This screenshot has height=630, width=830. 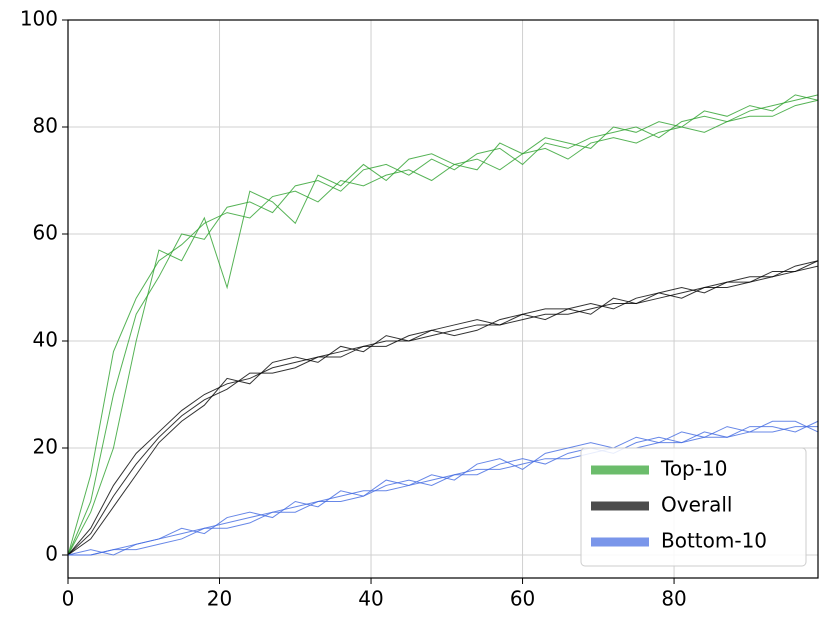 What do you see at coordinates (45, 125) in the screenshot?
I see `y-tick-label: 80` at bounding box center [45, 125].